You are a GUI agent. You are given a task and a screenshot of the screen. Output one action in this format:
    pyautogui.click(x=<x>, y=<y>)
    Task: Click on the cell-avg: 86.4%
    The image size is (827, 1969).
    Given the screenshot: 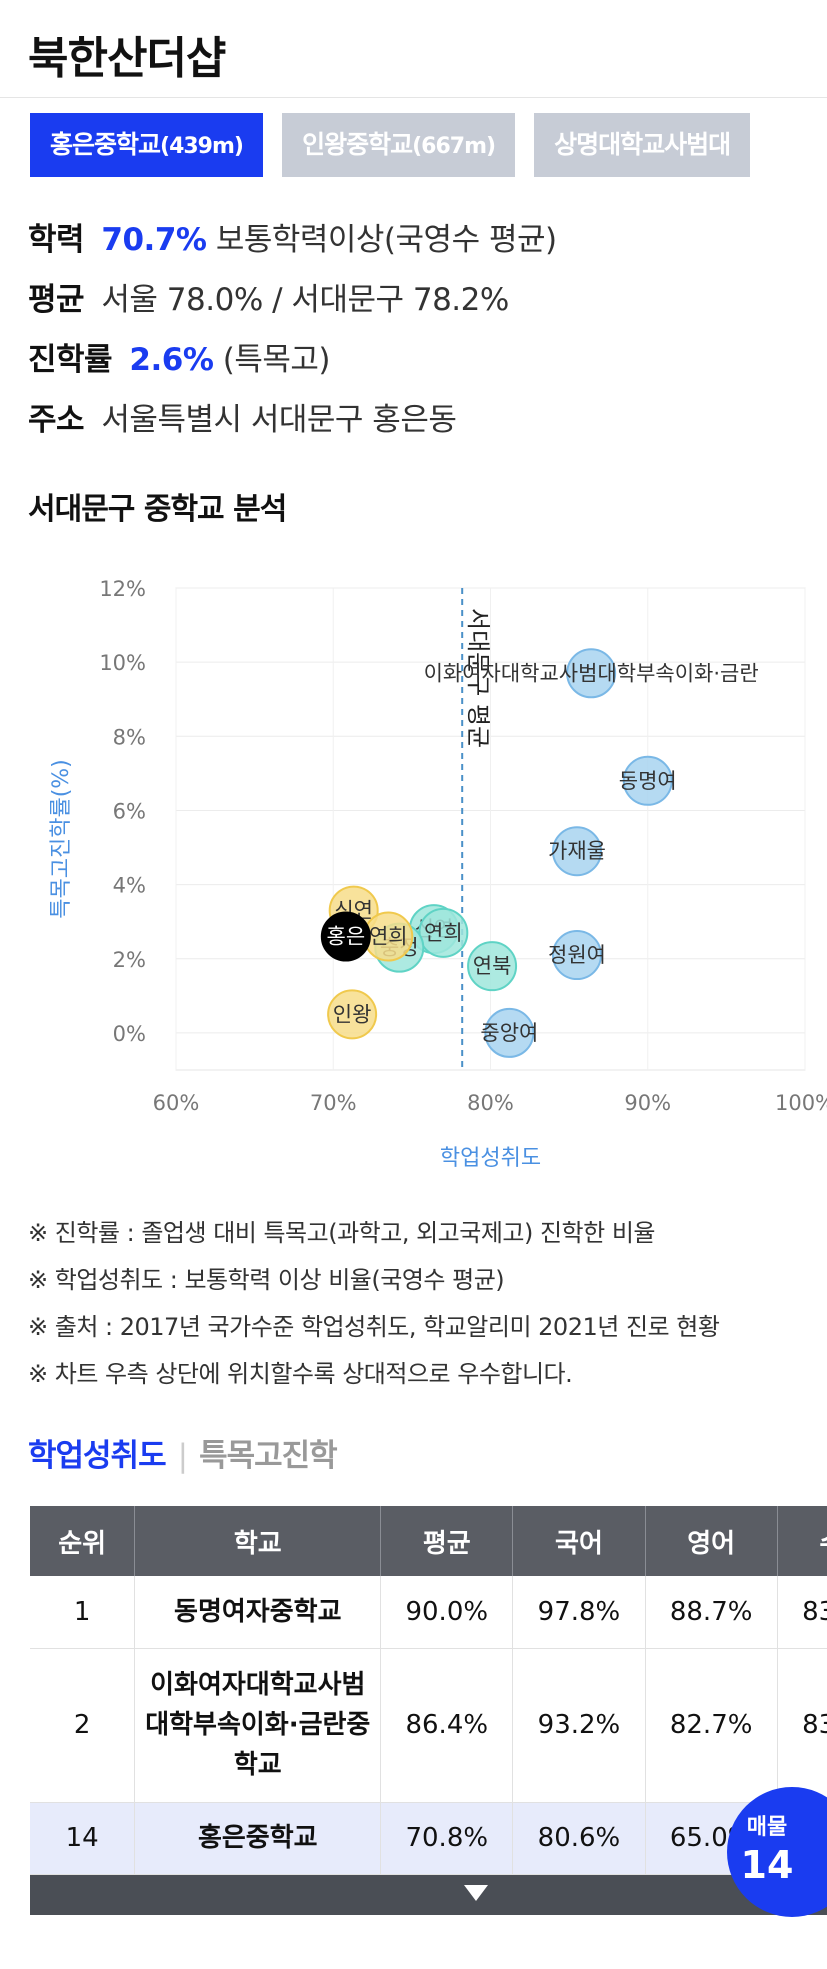 What is the action you would take?
    pyautogui.click(x=447, y=1725)
    